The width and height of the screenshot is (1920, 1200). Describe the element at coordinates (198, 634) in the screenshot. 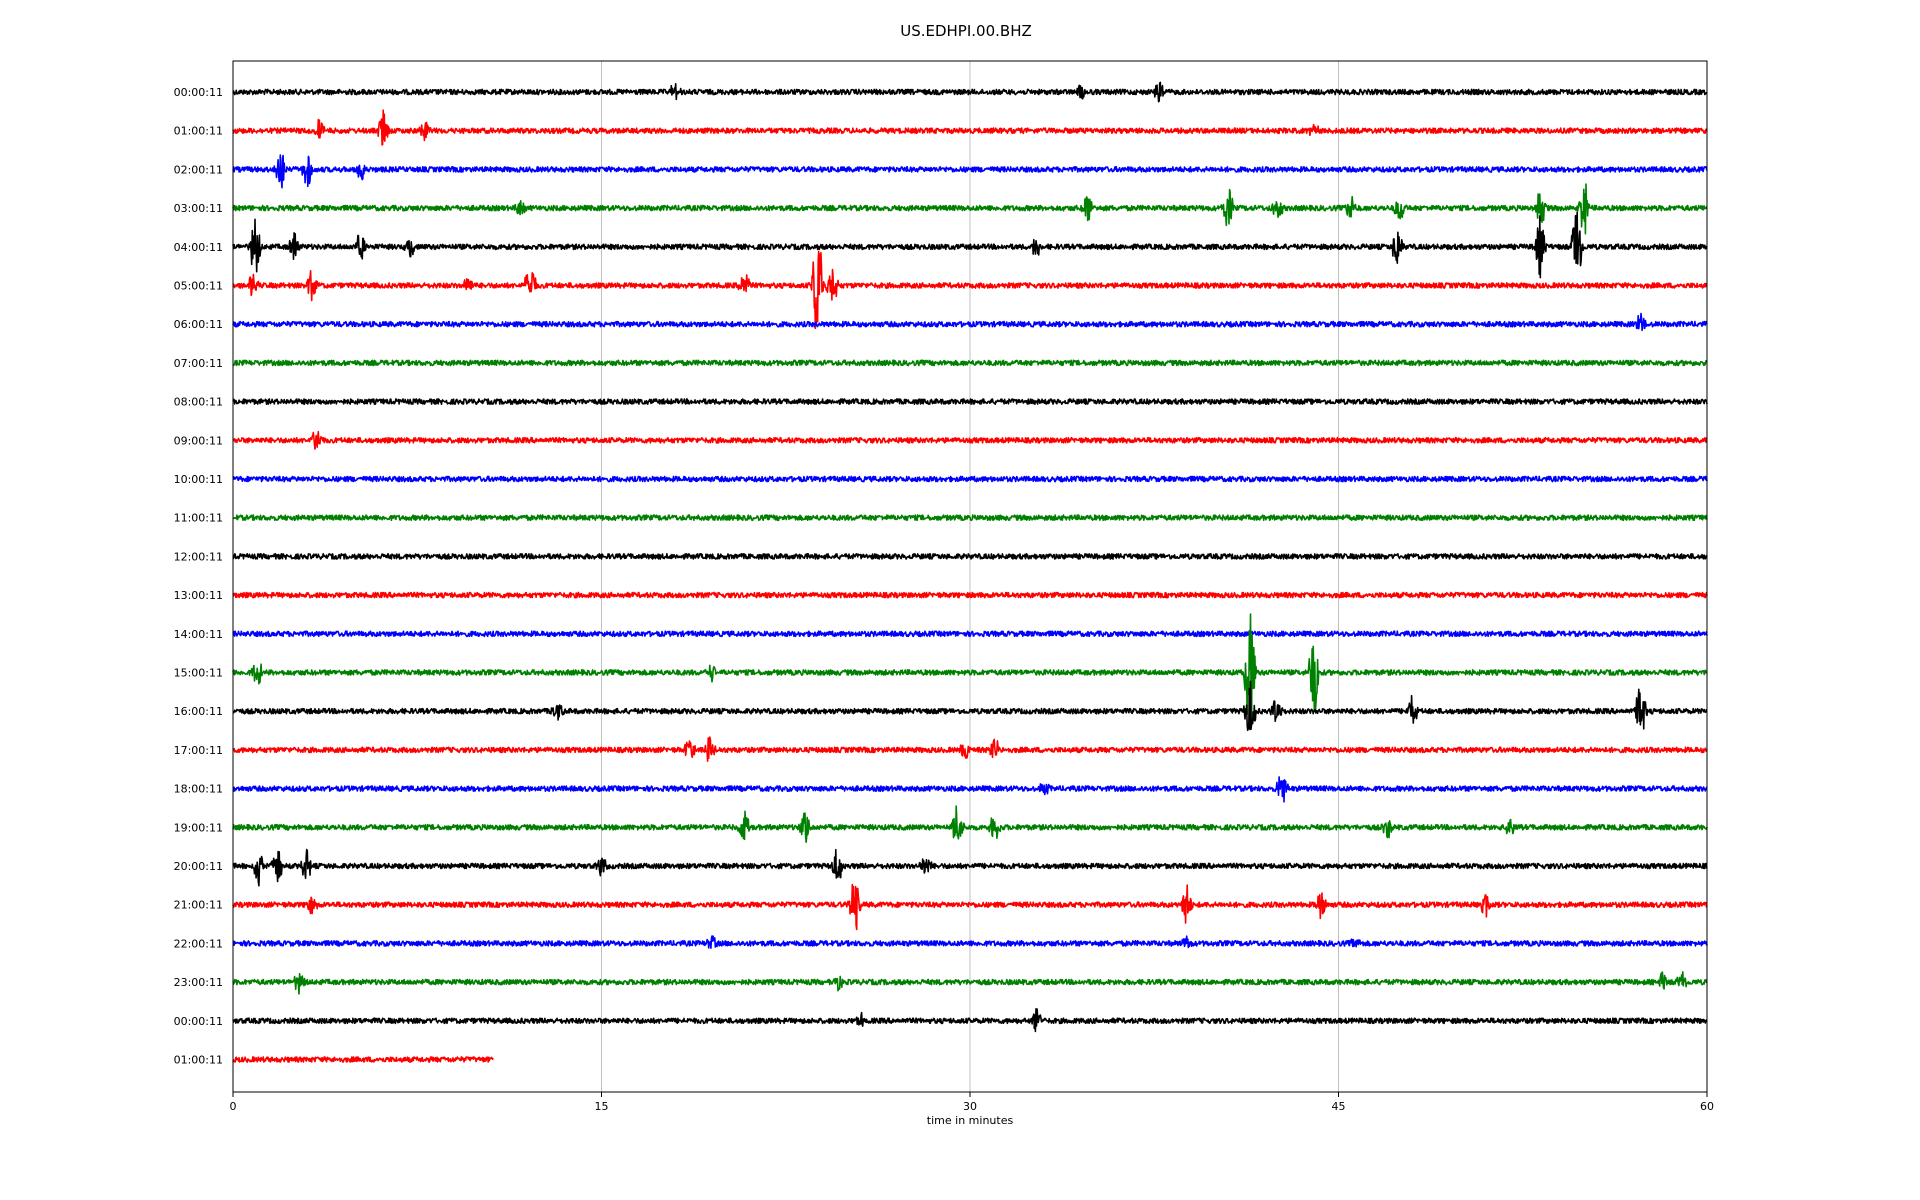

I see `row-label: 14:00:11` at that location.